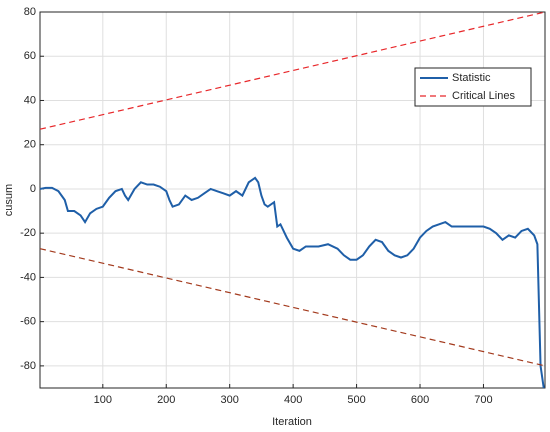 Image resolution: width=550 pixels, height=432 pixels. I want to click on x-tick-label: 100, so click(103, 400).